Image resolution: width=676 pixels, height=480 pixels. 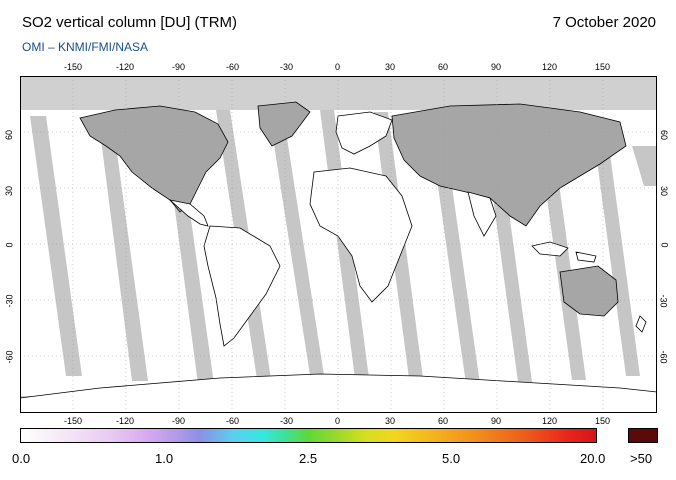 I want to click on lat-tick-right: 30, so click(x=664, y=191).